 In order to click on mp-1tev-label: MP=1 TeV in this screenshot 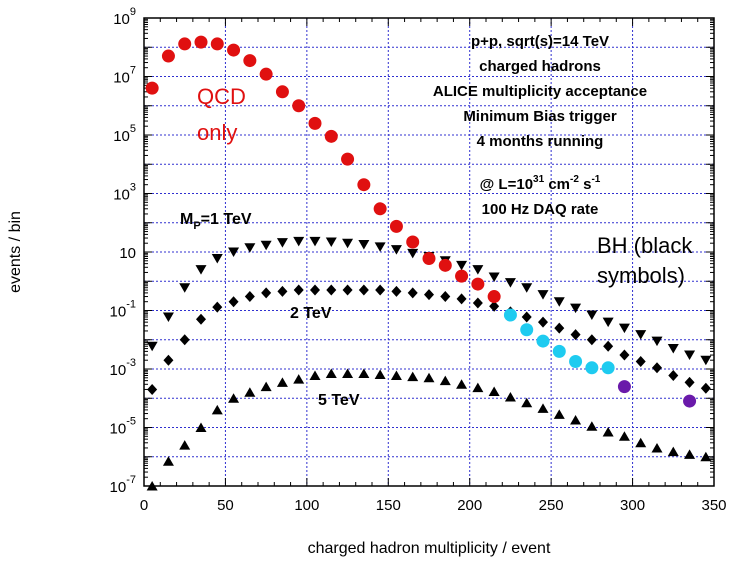, I will do `click(216, 221)`.